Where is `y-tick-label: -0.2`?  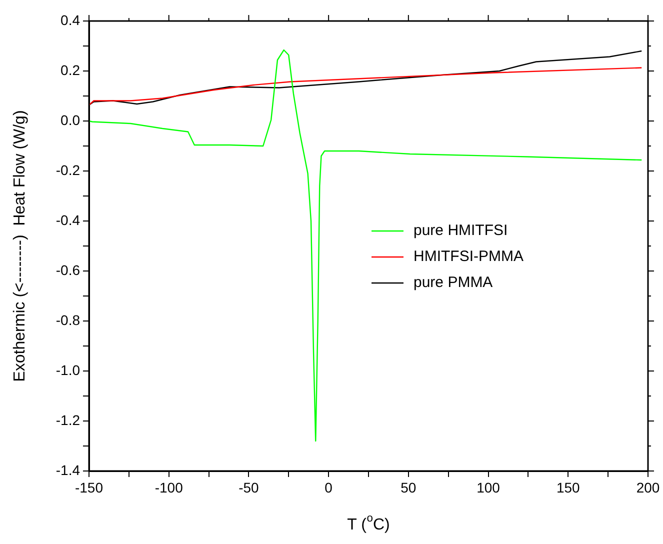 y-tick-label: -0.2 is located at coordinates (68, 170).